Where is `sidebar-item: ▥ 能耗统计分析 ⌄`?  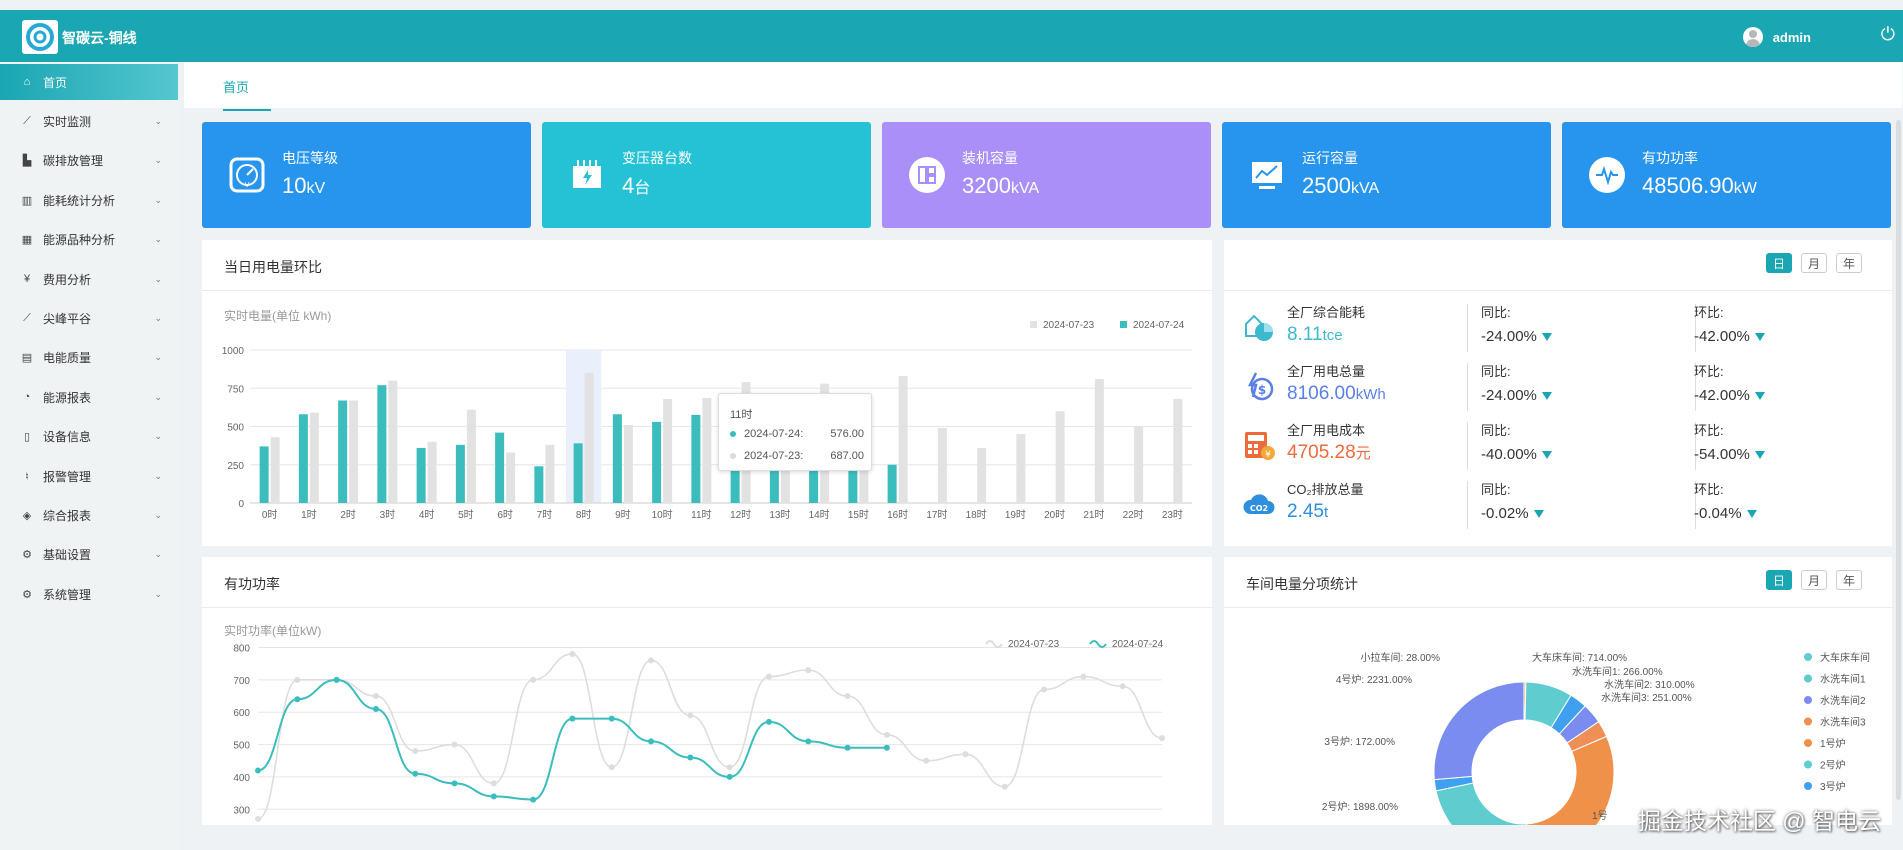
sidebar-item: ▥ 能耗统计分析 ⌄ is located at coordinates (89, 200).